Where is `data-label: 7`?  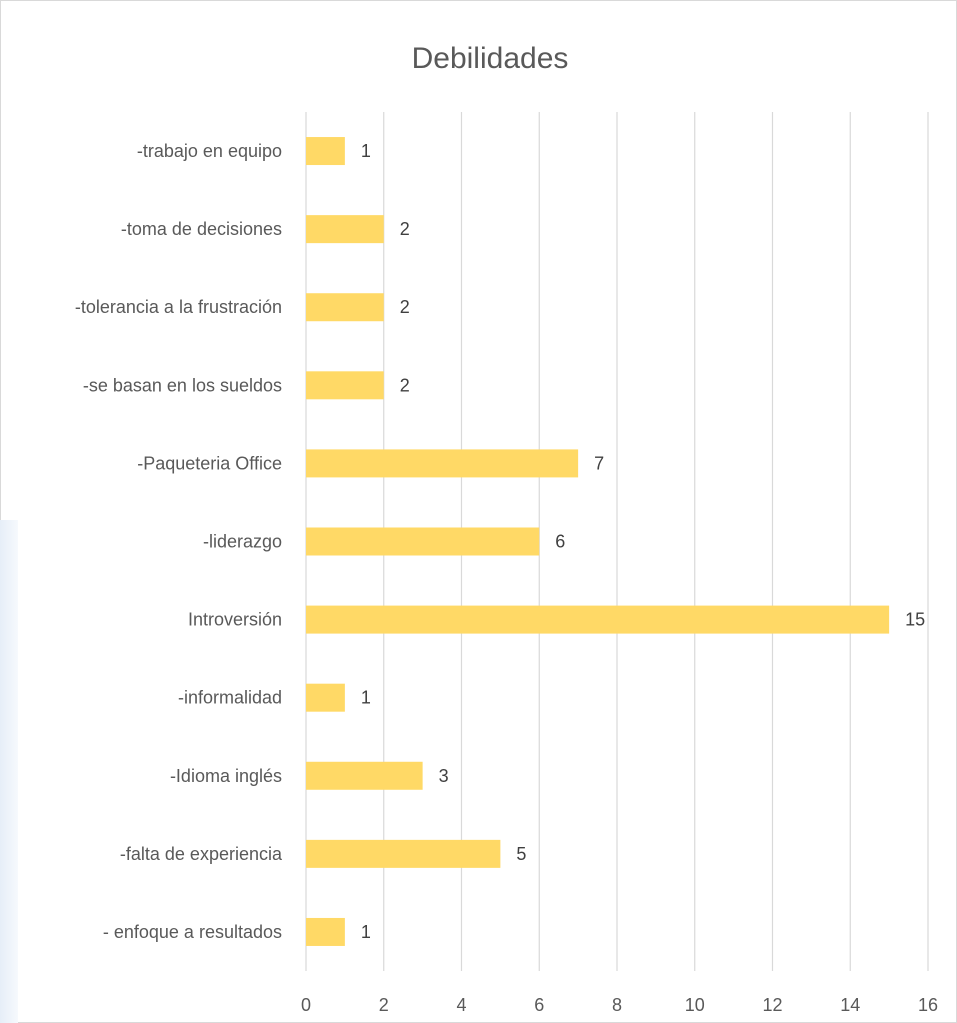 data-label: 7 is located at coordinates (599, 463).